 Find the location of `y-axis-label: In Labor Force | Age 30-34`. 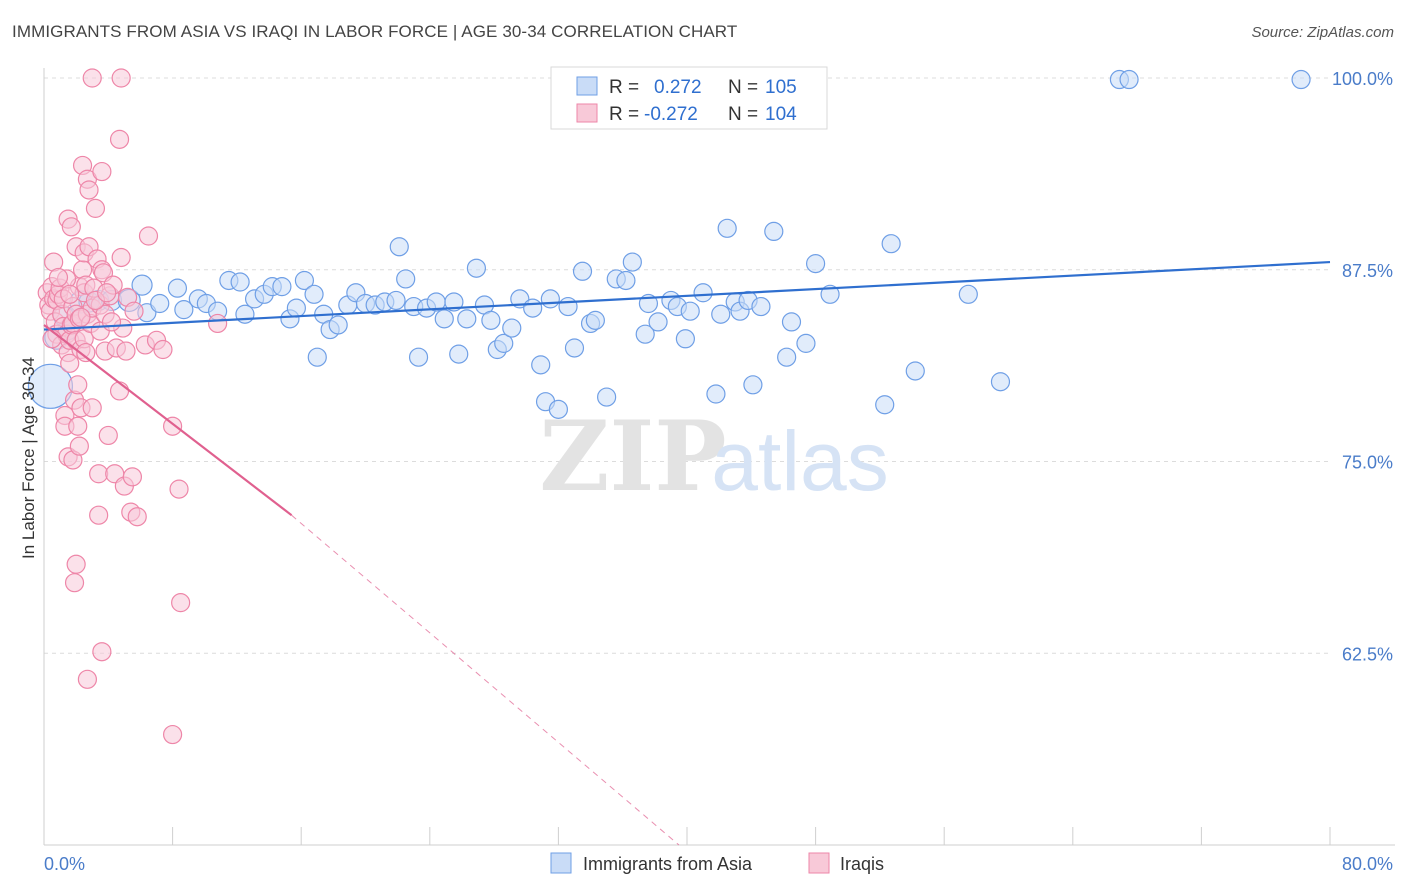

y-axis-label: In Labor Force | Age 30-34 is located at coordinates (28, 458).